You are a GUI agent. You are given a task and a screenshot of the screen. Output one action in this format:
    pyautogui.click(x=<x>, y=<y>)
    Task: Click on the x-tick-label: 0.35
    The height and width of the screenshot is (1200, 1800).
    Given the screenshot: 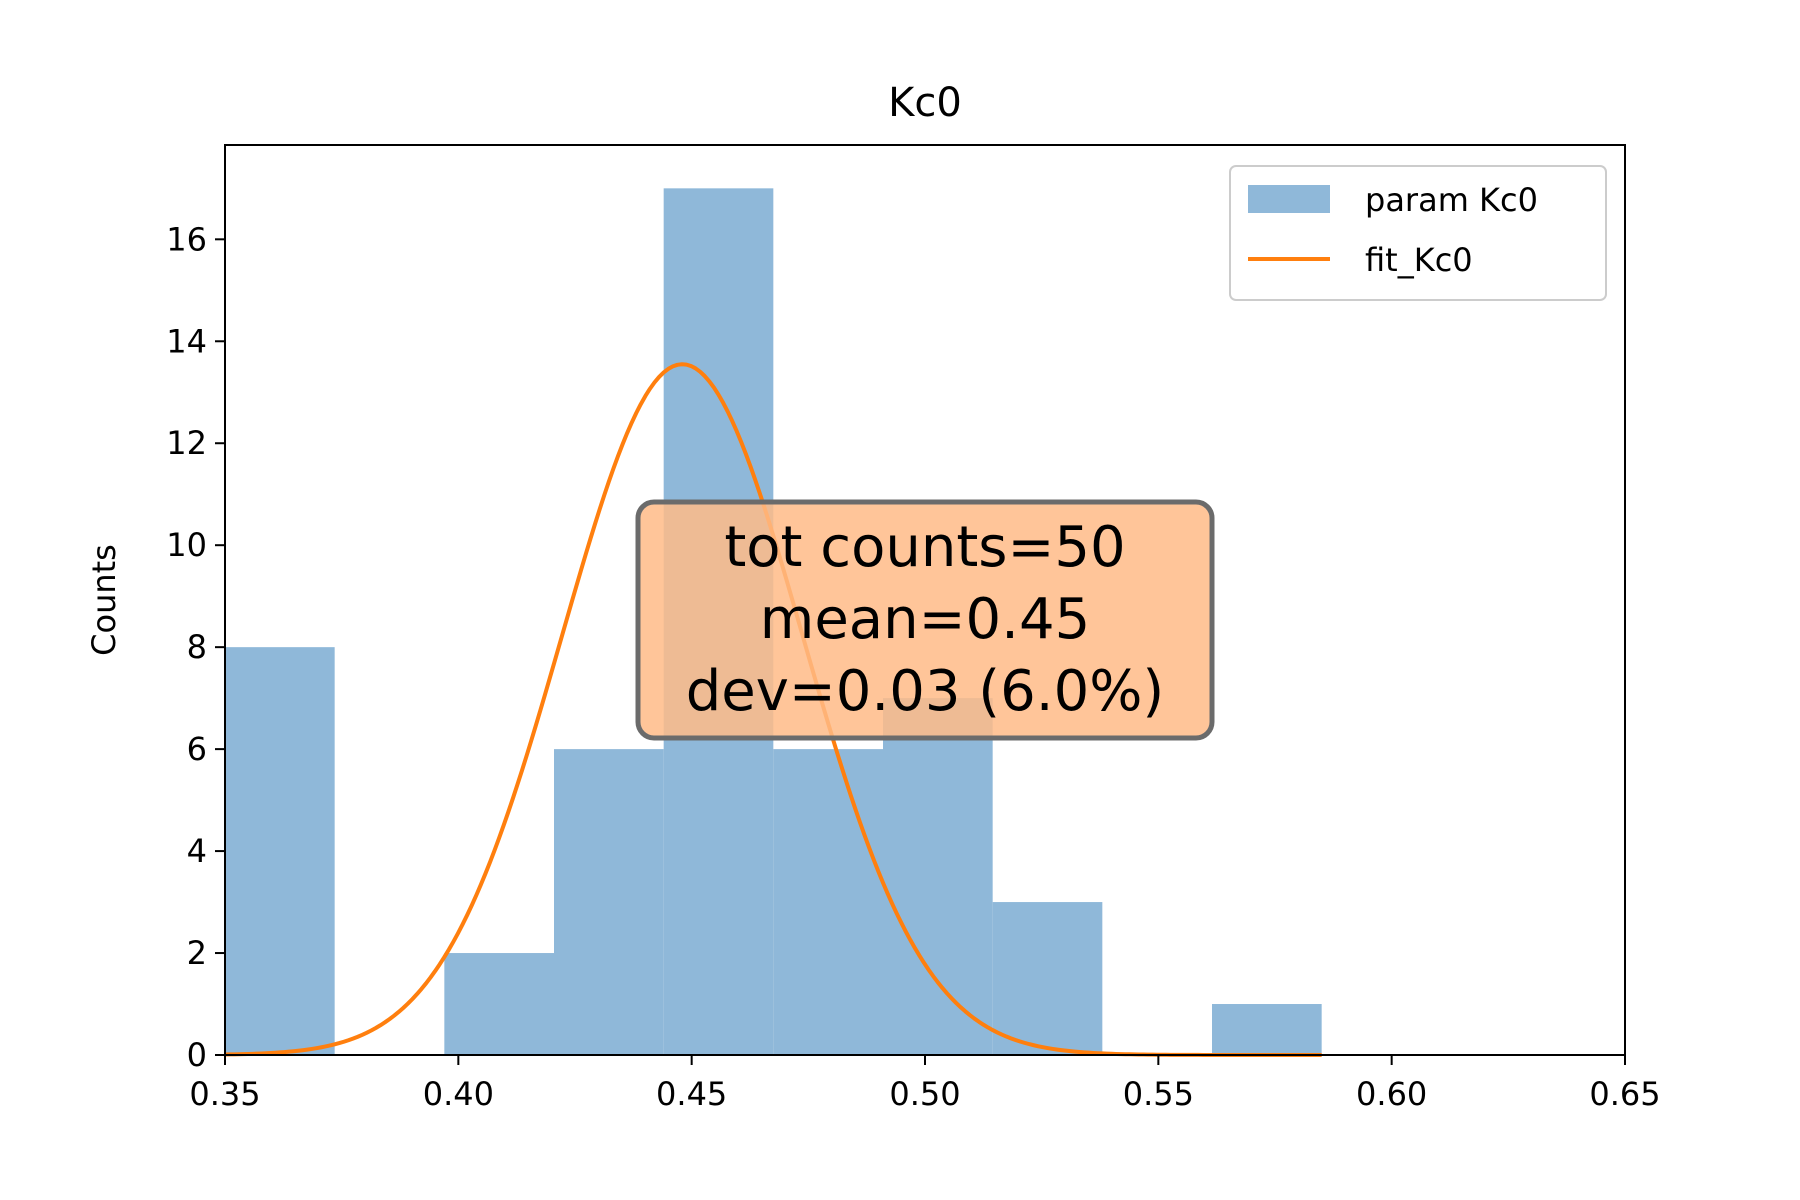 What is the action you would take?
    pyautogui.click(x=224, y=1094)
    